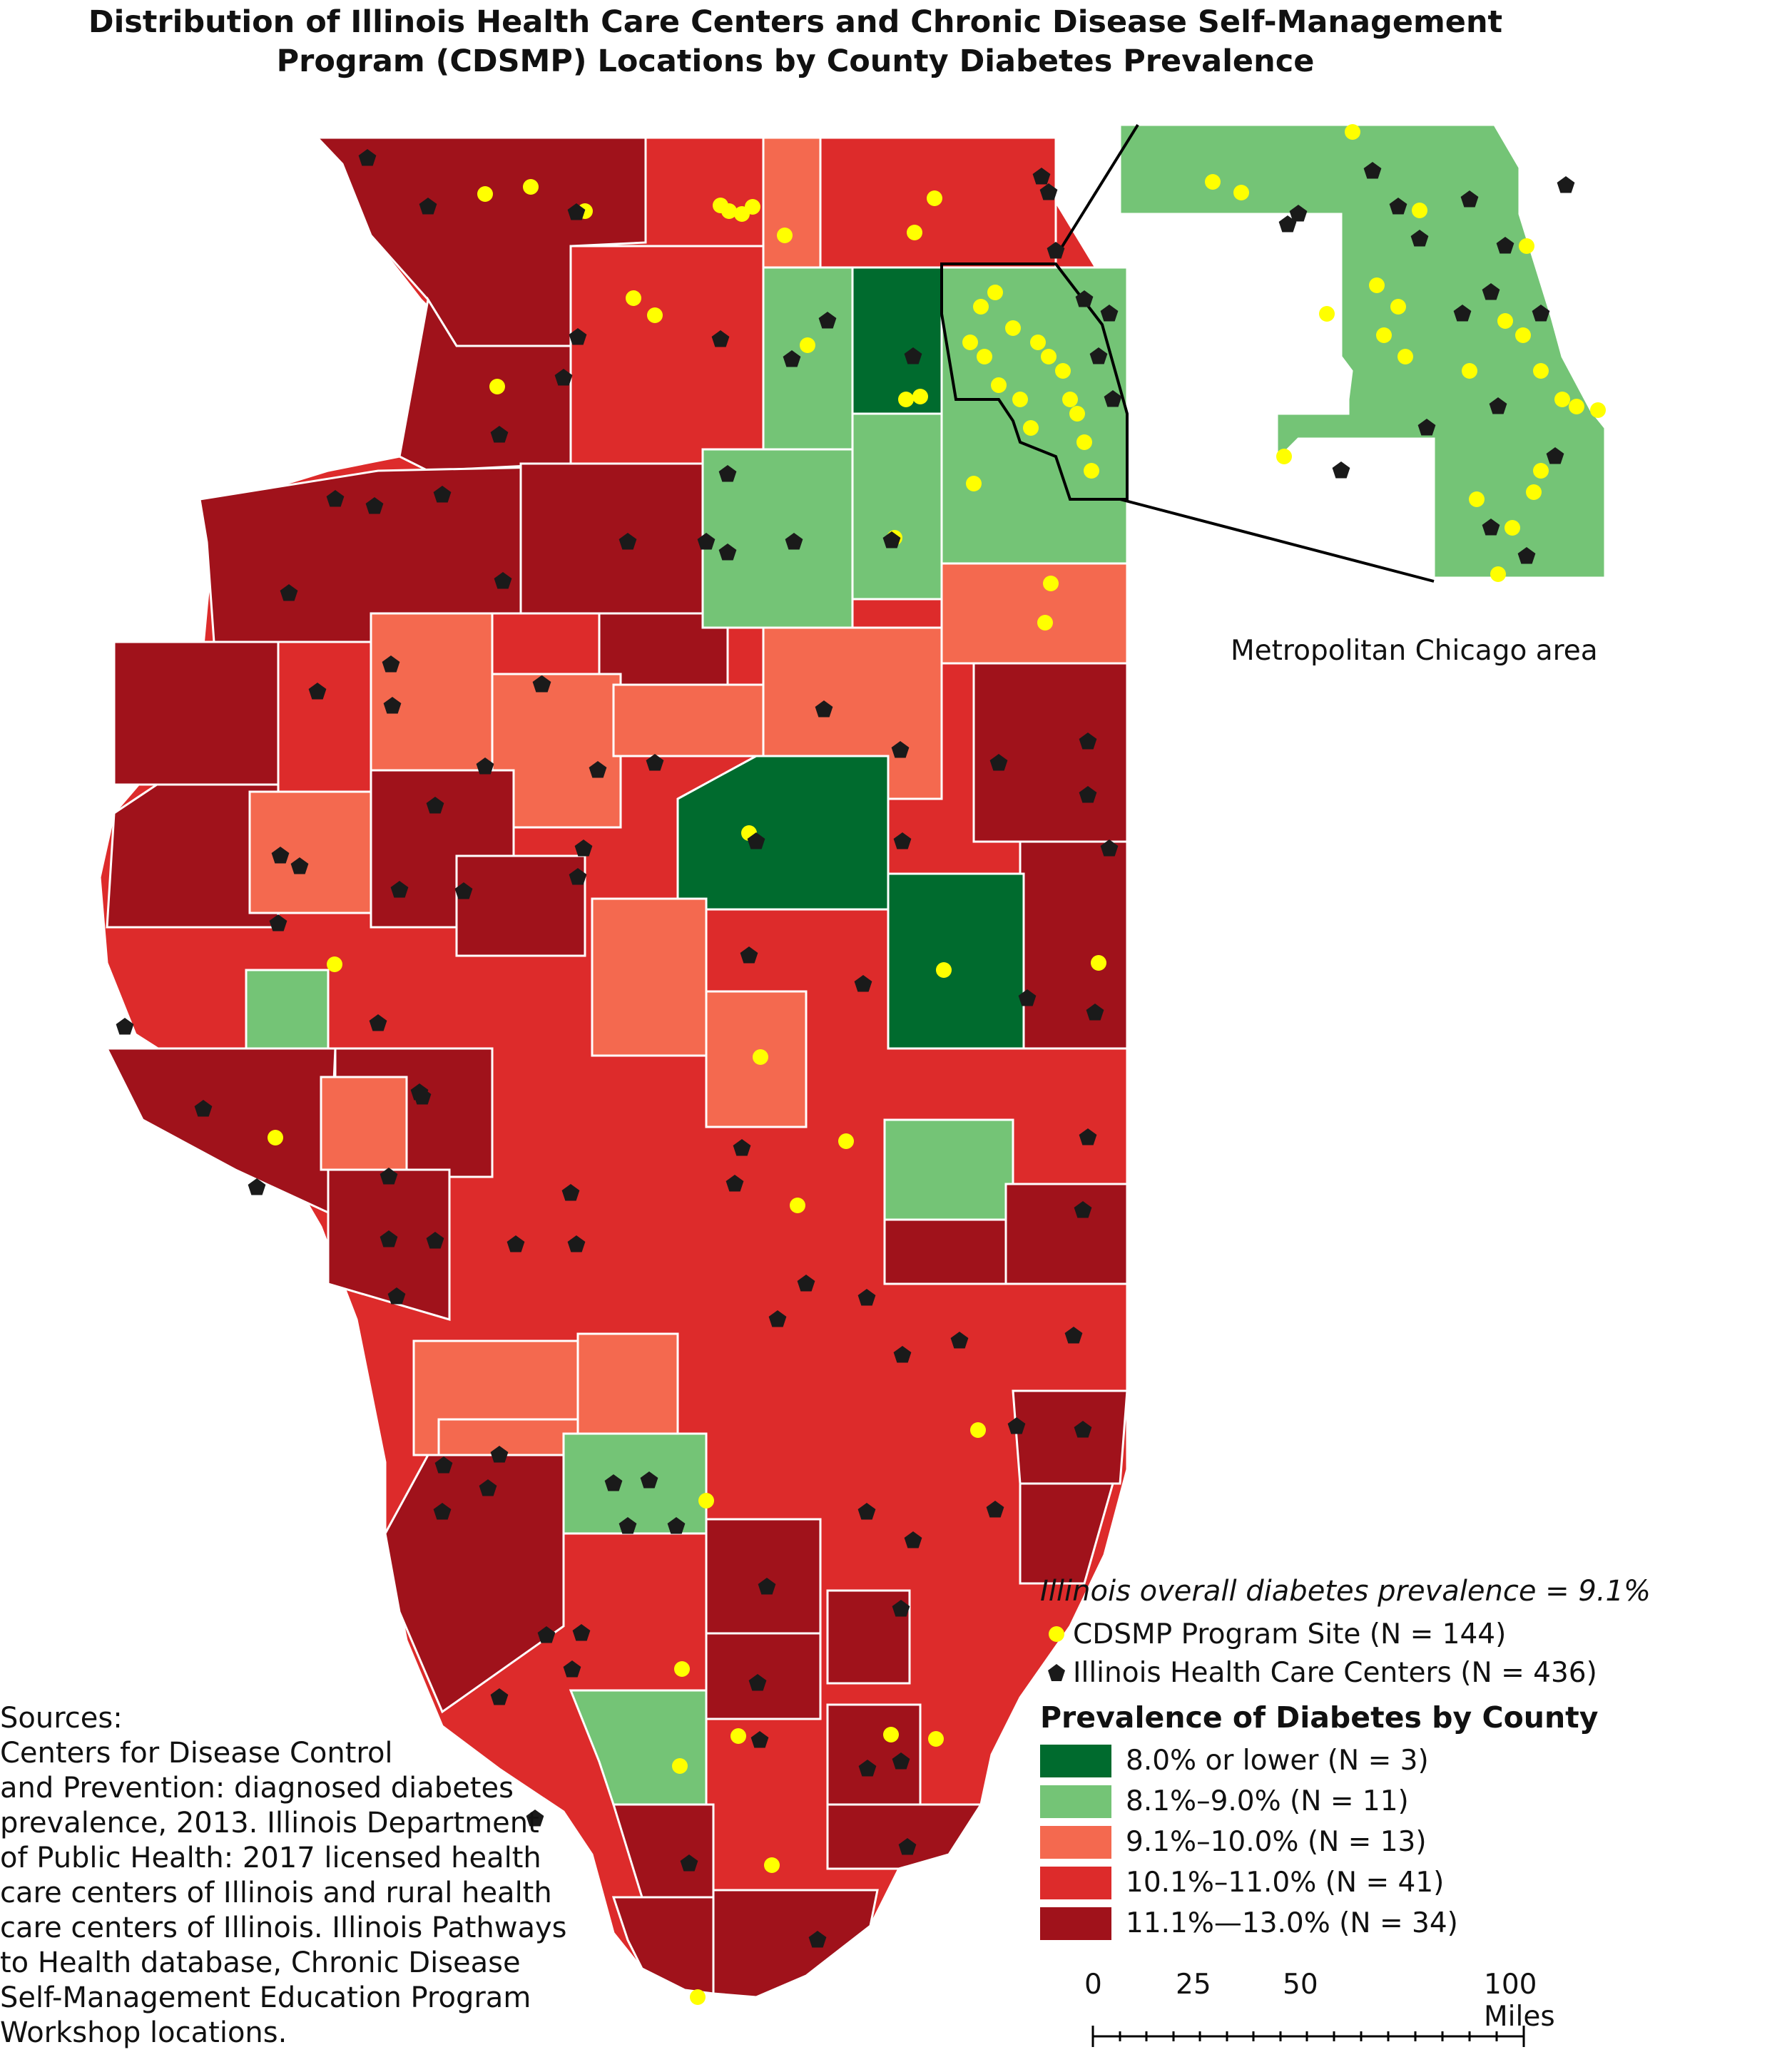  What do you see at coordinates (1290, 1634) in the screenshot?
I see `legend-symbol-label: CDSMP Program Site (N = 144)` at bounding box center [1290, 1634].